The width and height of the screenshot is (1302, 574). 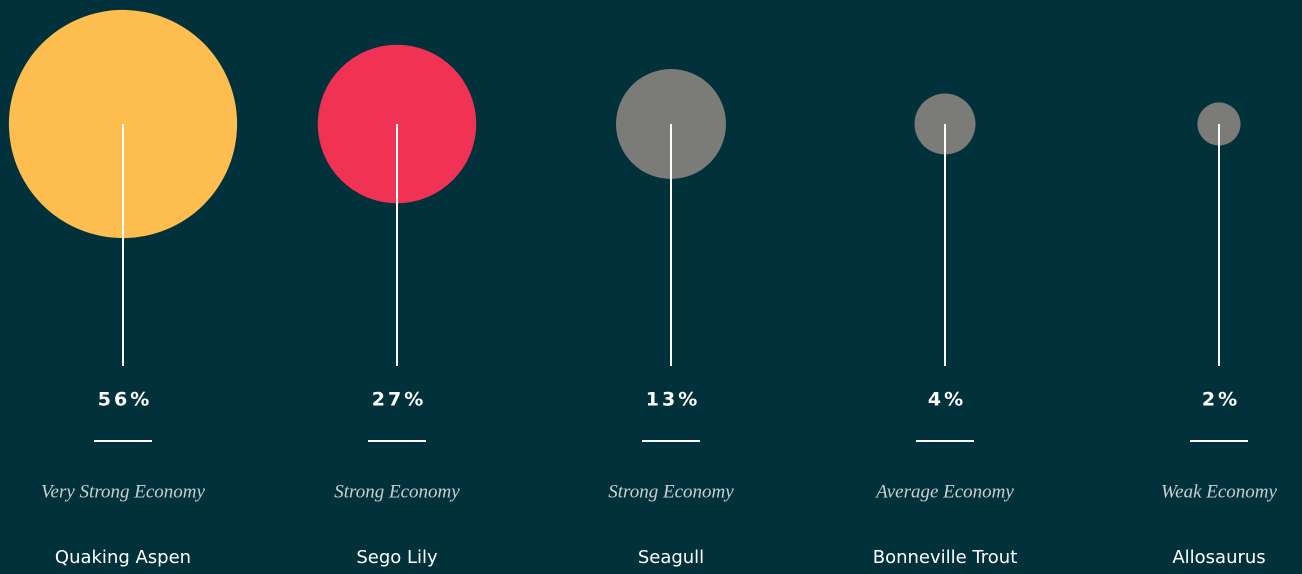 I want to click on value-label: 13%, so click(x=673, y=400).